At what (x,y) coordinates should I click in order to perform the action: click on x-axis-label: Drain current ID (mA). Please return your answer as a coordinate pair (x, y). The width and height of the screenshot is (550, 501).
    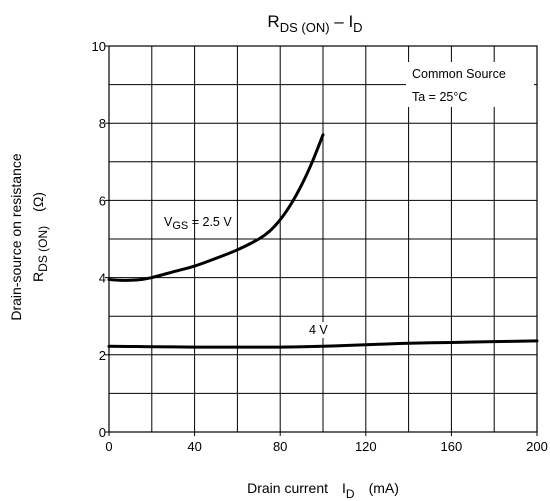
    Looking at the image, I should click on (323, 490).